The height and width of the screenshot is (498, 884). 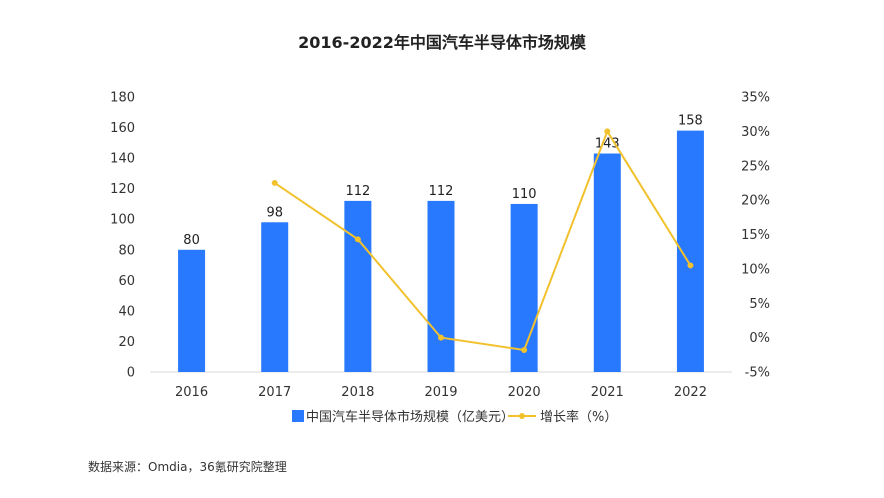 What do you see at coordinates (298, 416) in the screenshot?
I see `legend-bar-swatch` at bounding box center [298, 416].